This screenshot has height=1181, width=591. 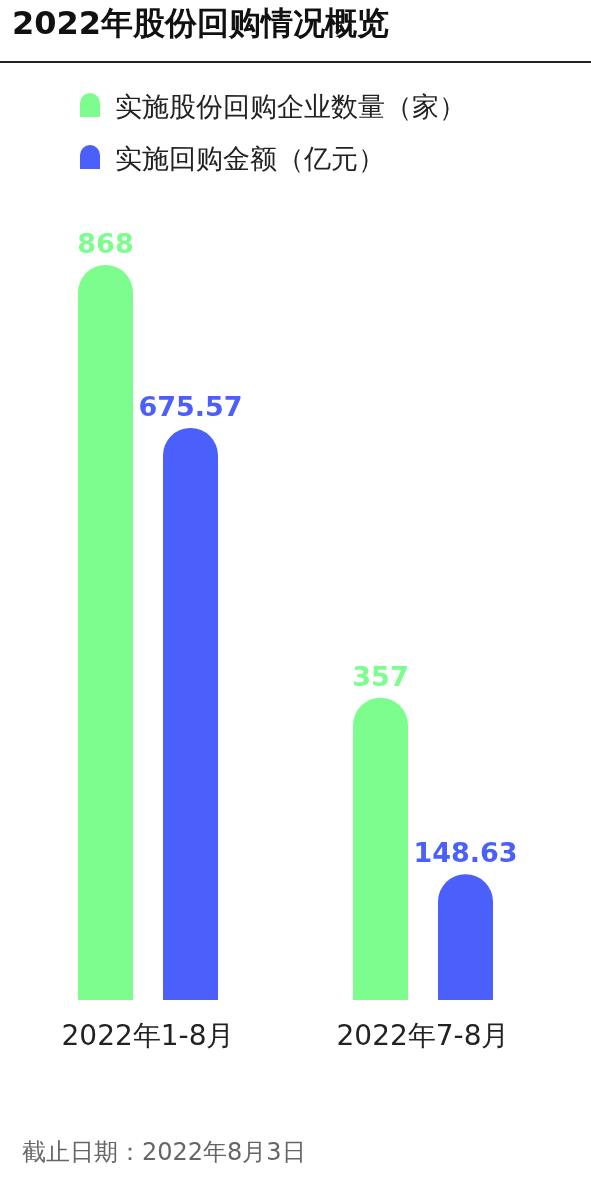 I want to click on data-label: 868, so click(x=105, y=243).